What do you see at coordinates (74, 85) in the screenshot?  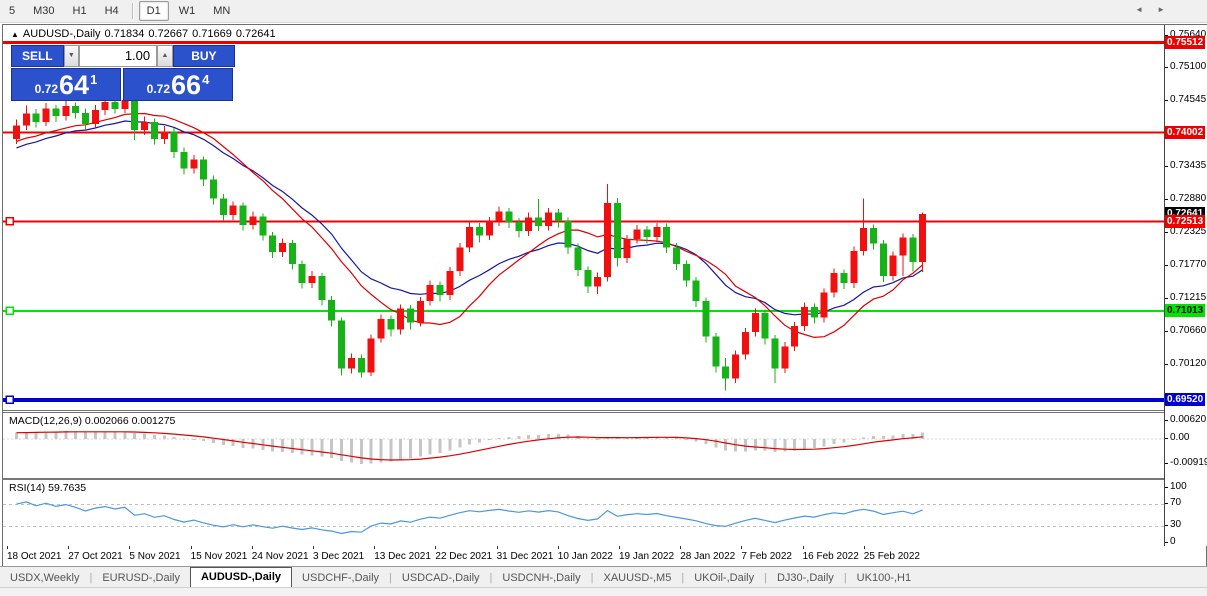 I see `sell-price-pips: 64` at bounding box center [74, 85].